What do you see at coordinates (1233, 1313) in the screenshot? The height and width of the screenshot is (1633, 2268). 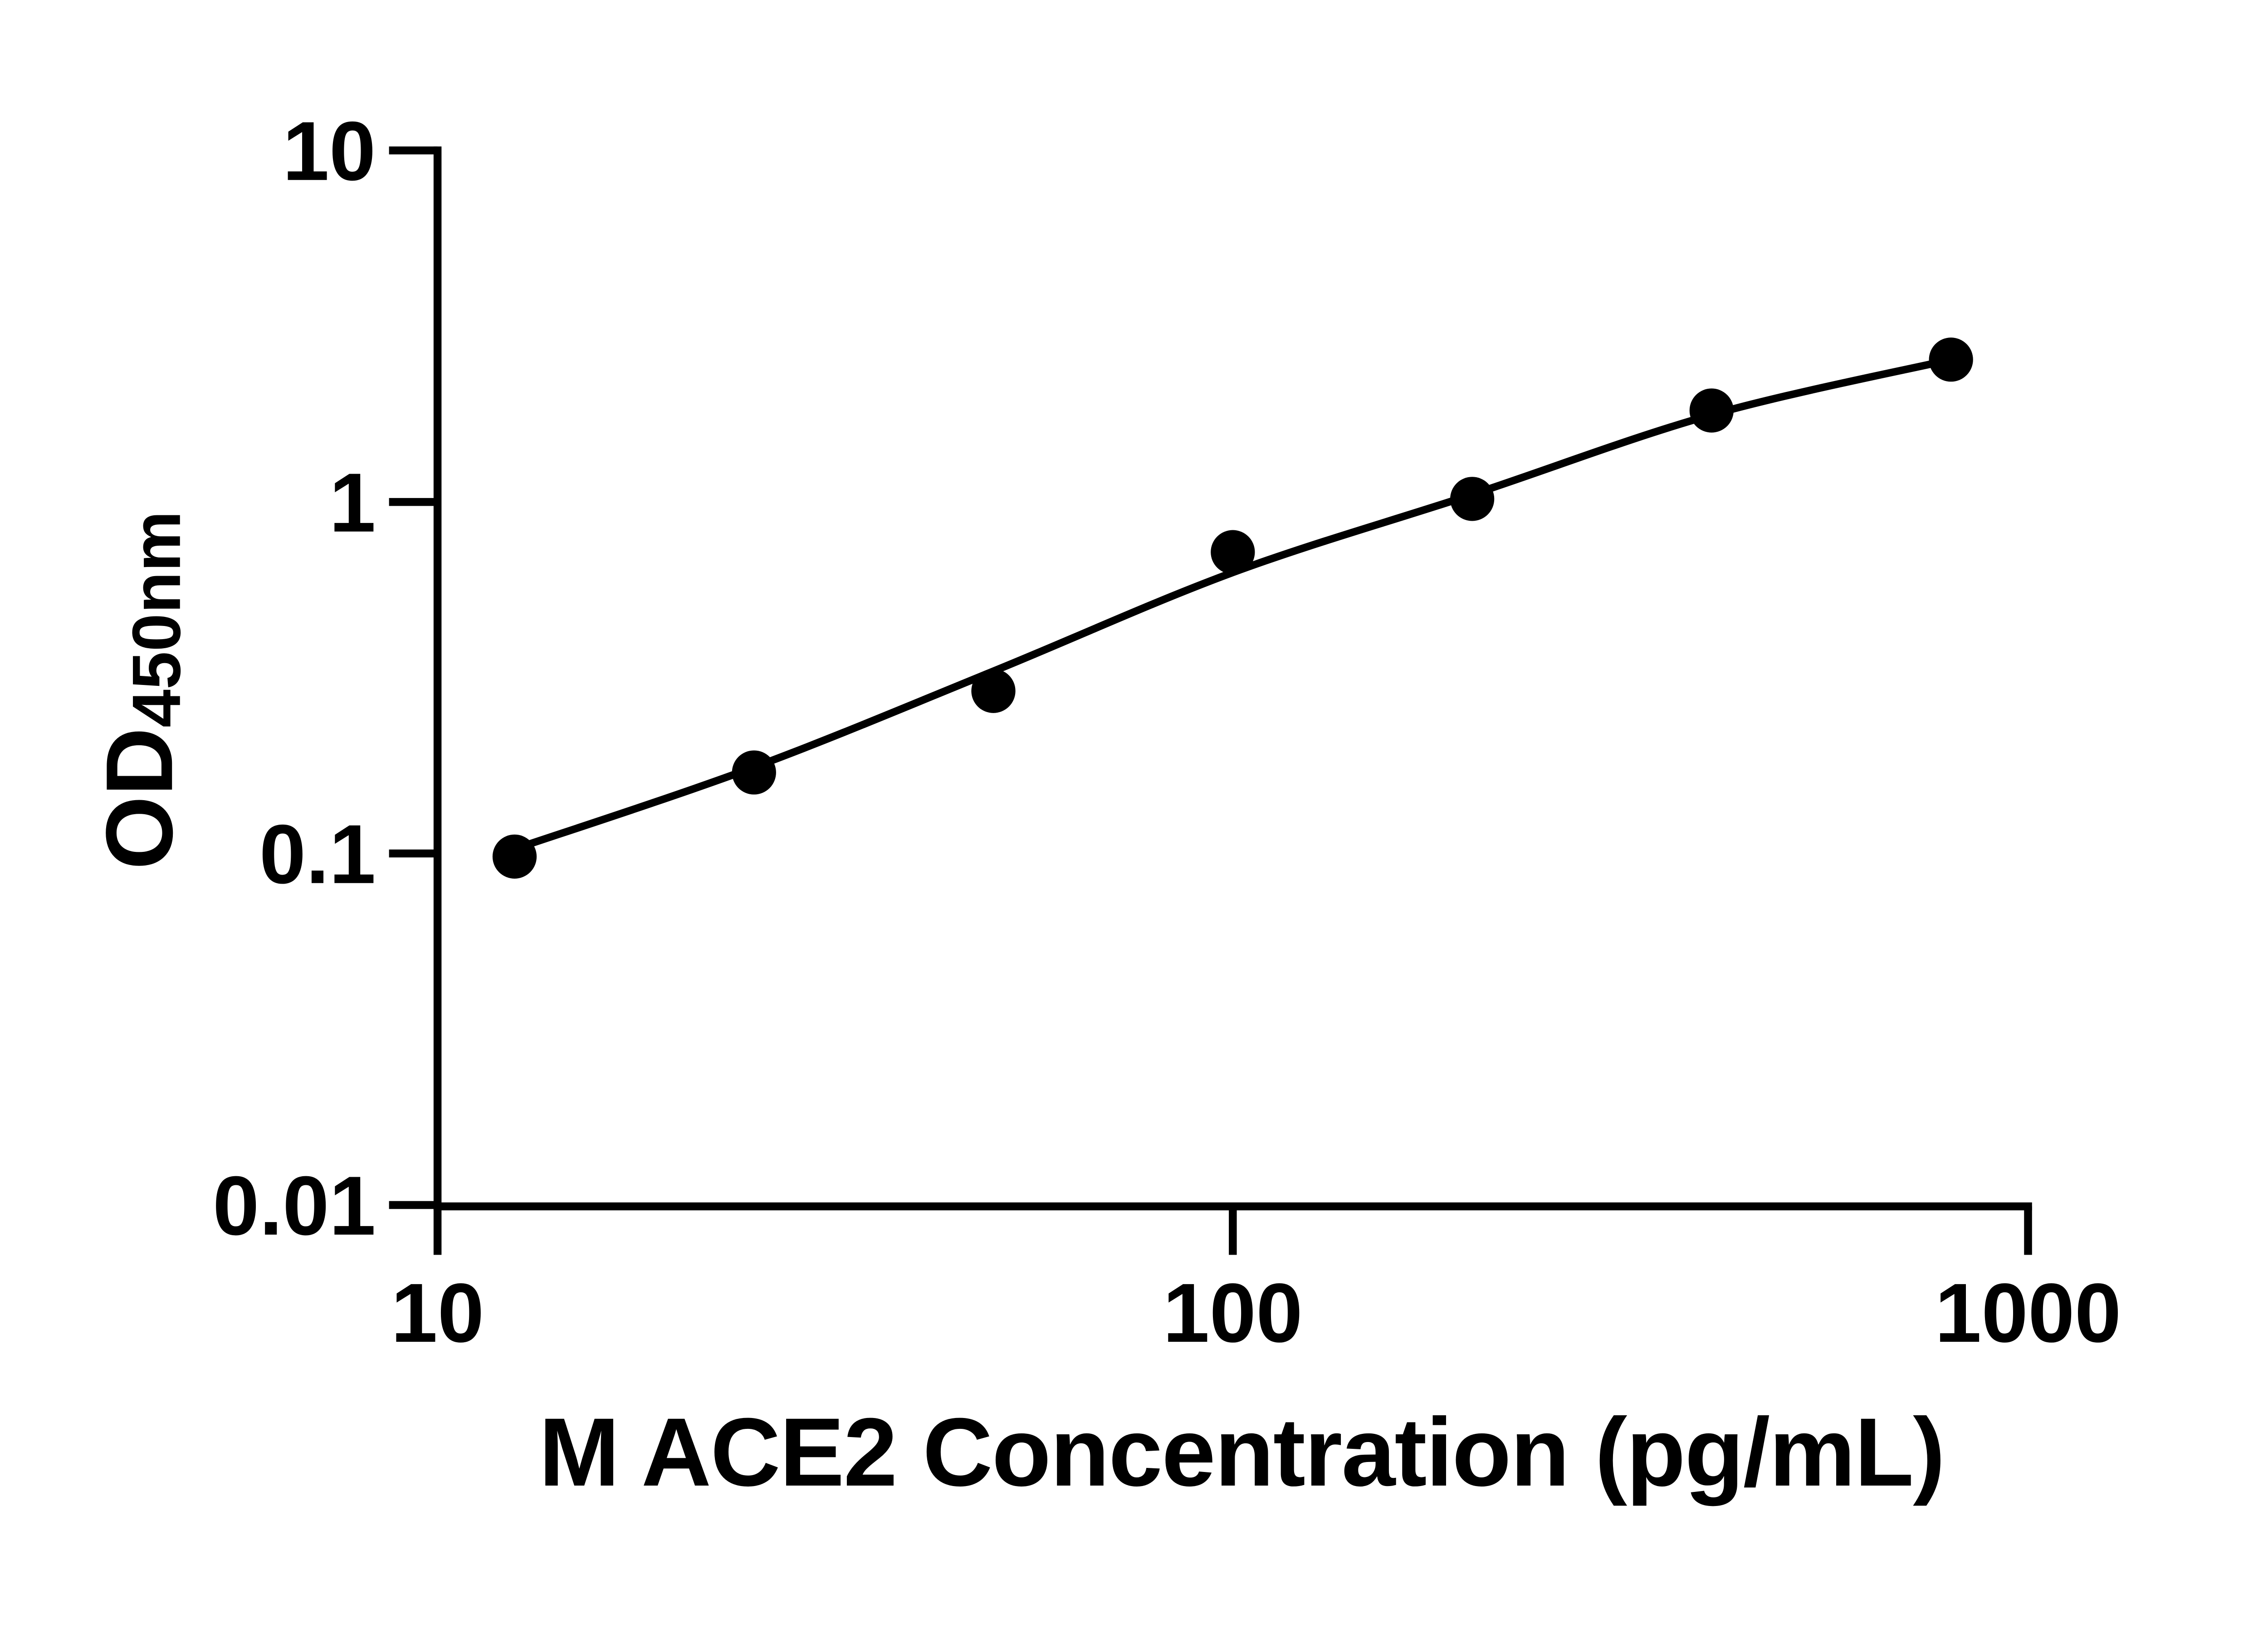 I see `x-tick-label: 100` at bounding box center [1233, 1313].